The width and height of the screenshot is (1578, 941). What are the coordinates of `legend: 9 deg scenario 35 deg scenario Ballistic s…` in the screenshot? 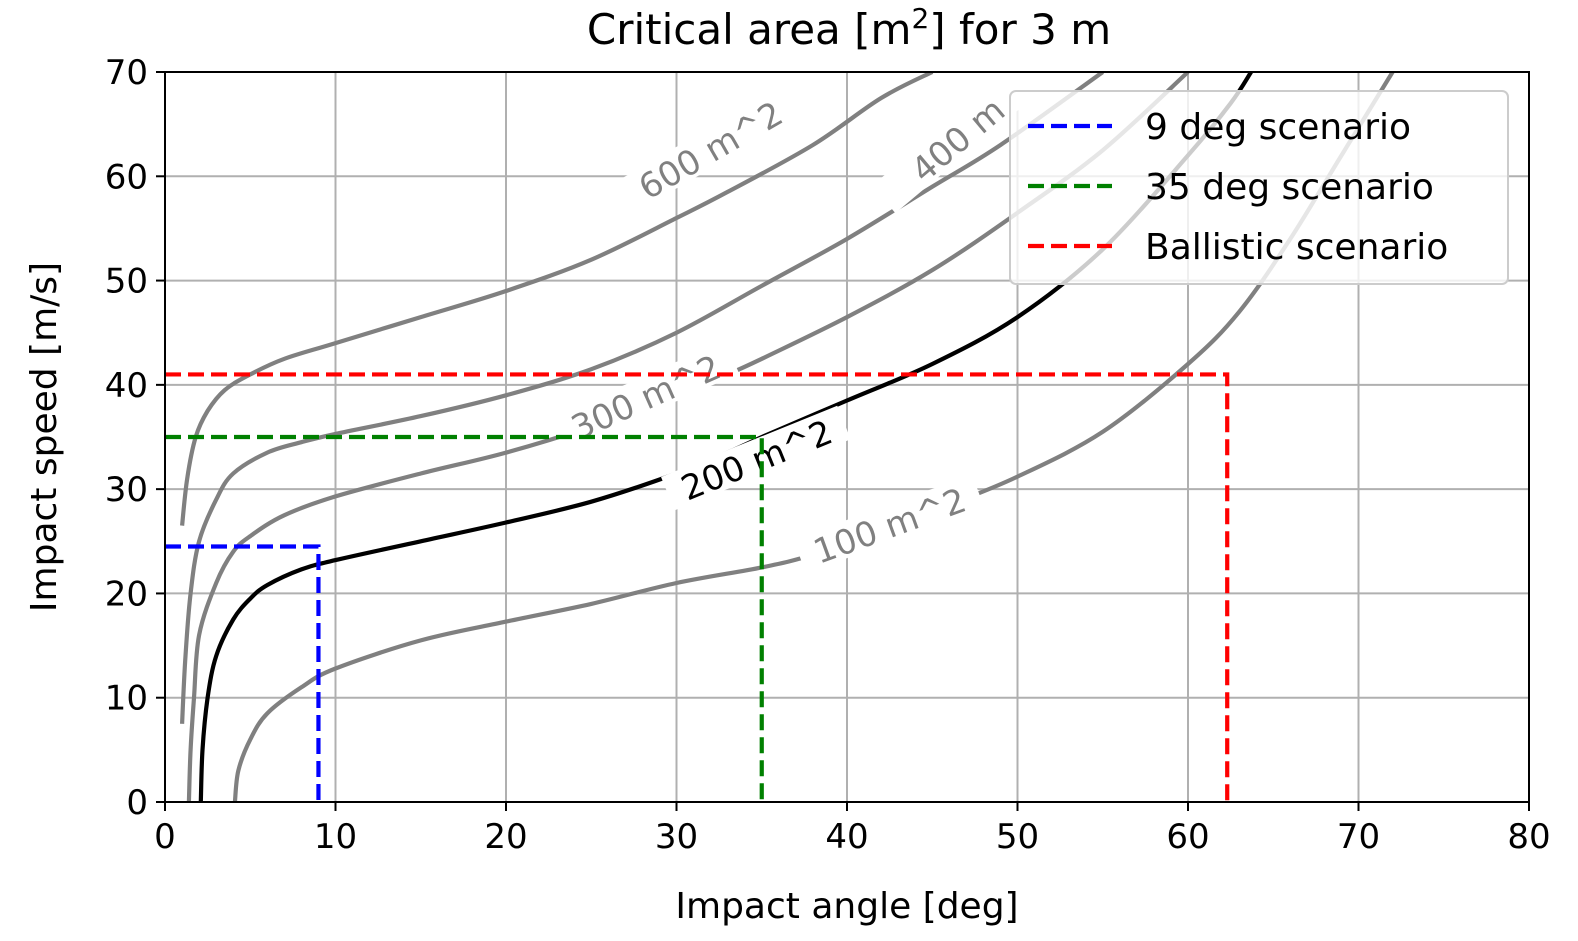 It's located at (1259, 187).